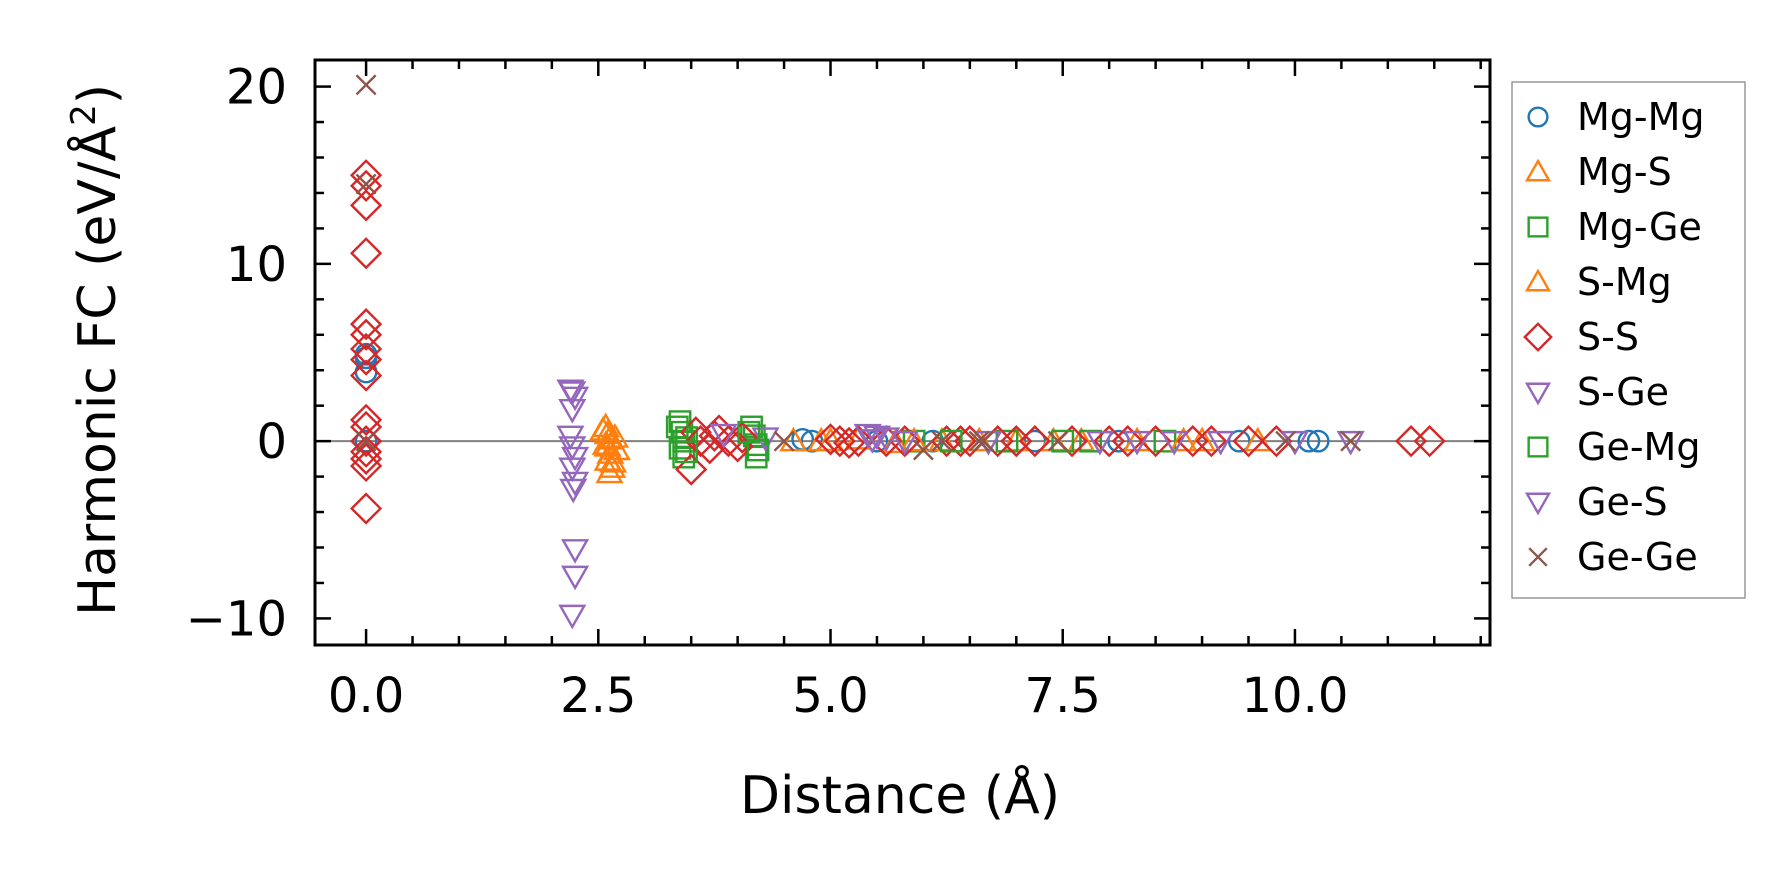 This screenshot has height=883, width=1786. I want to click on series-Ge-S, so click(960, 441).